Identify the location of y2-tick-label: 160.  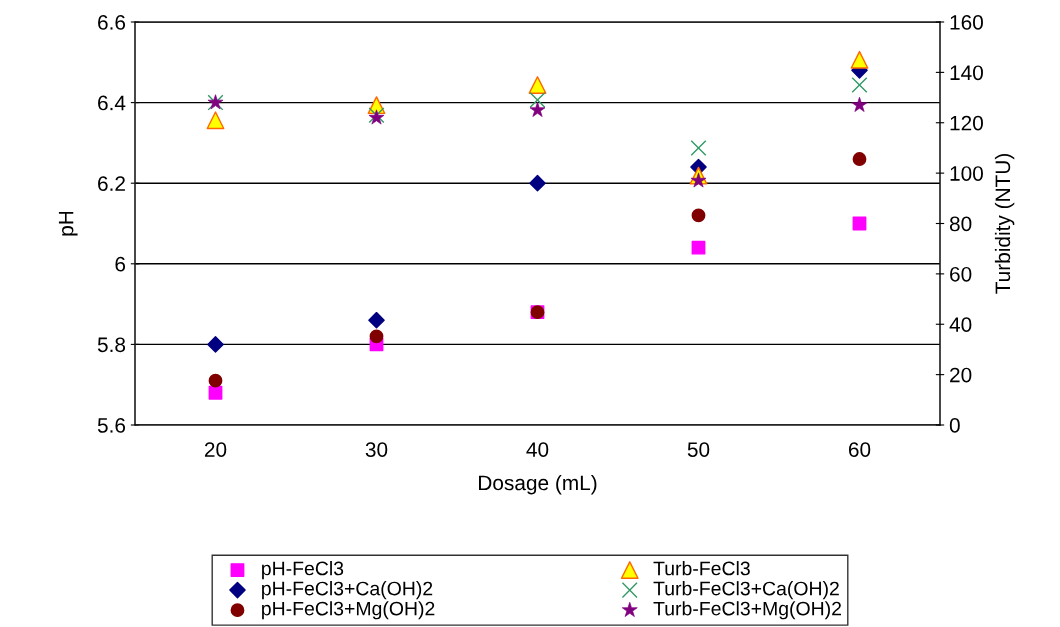
(966, 22).